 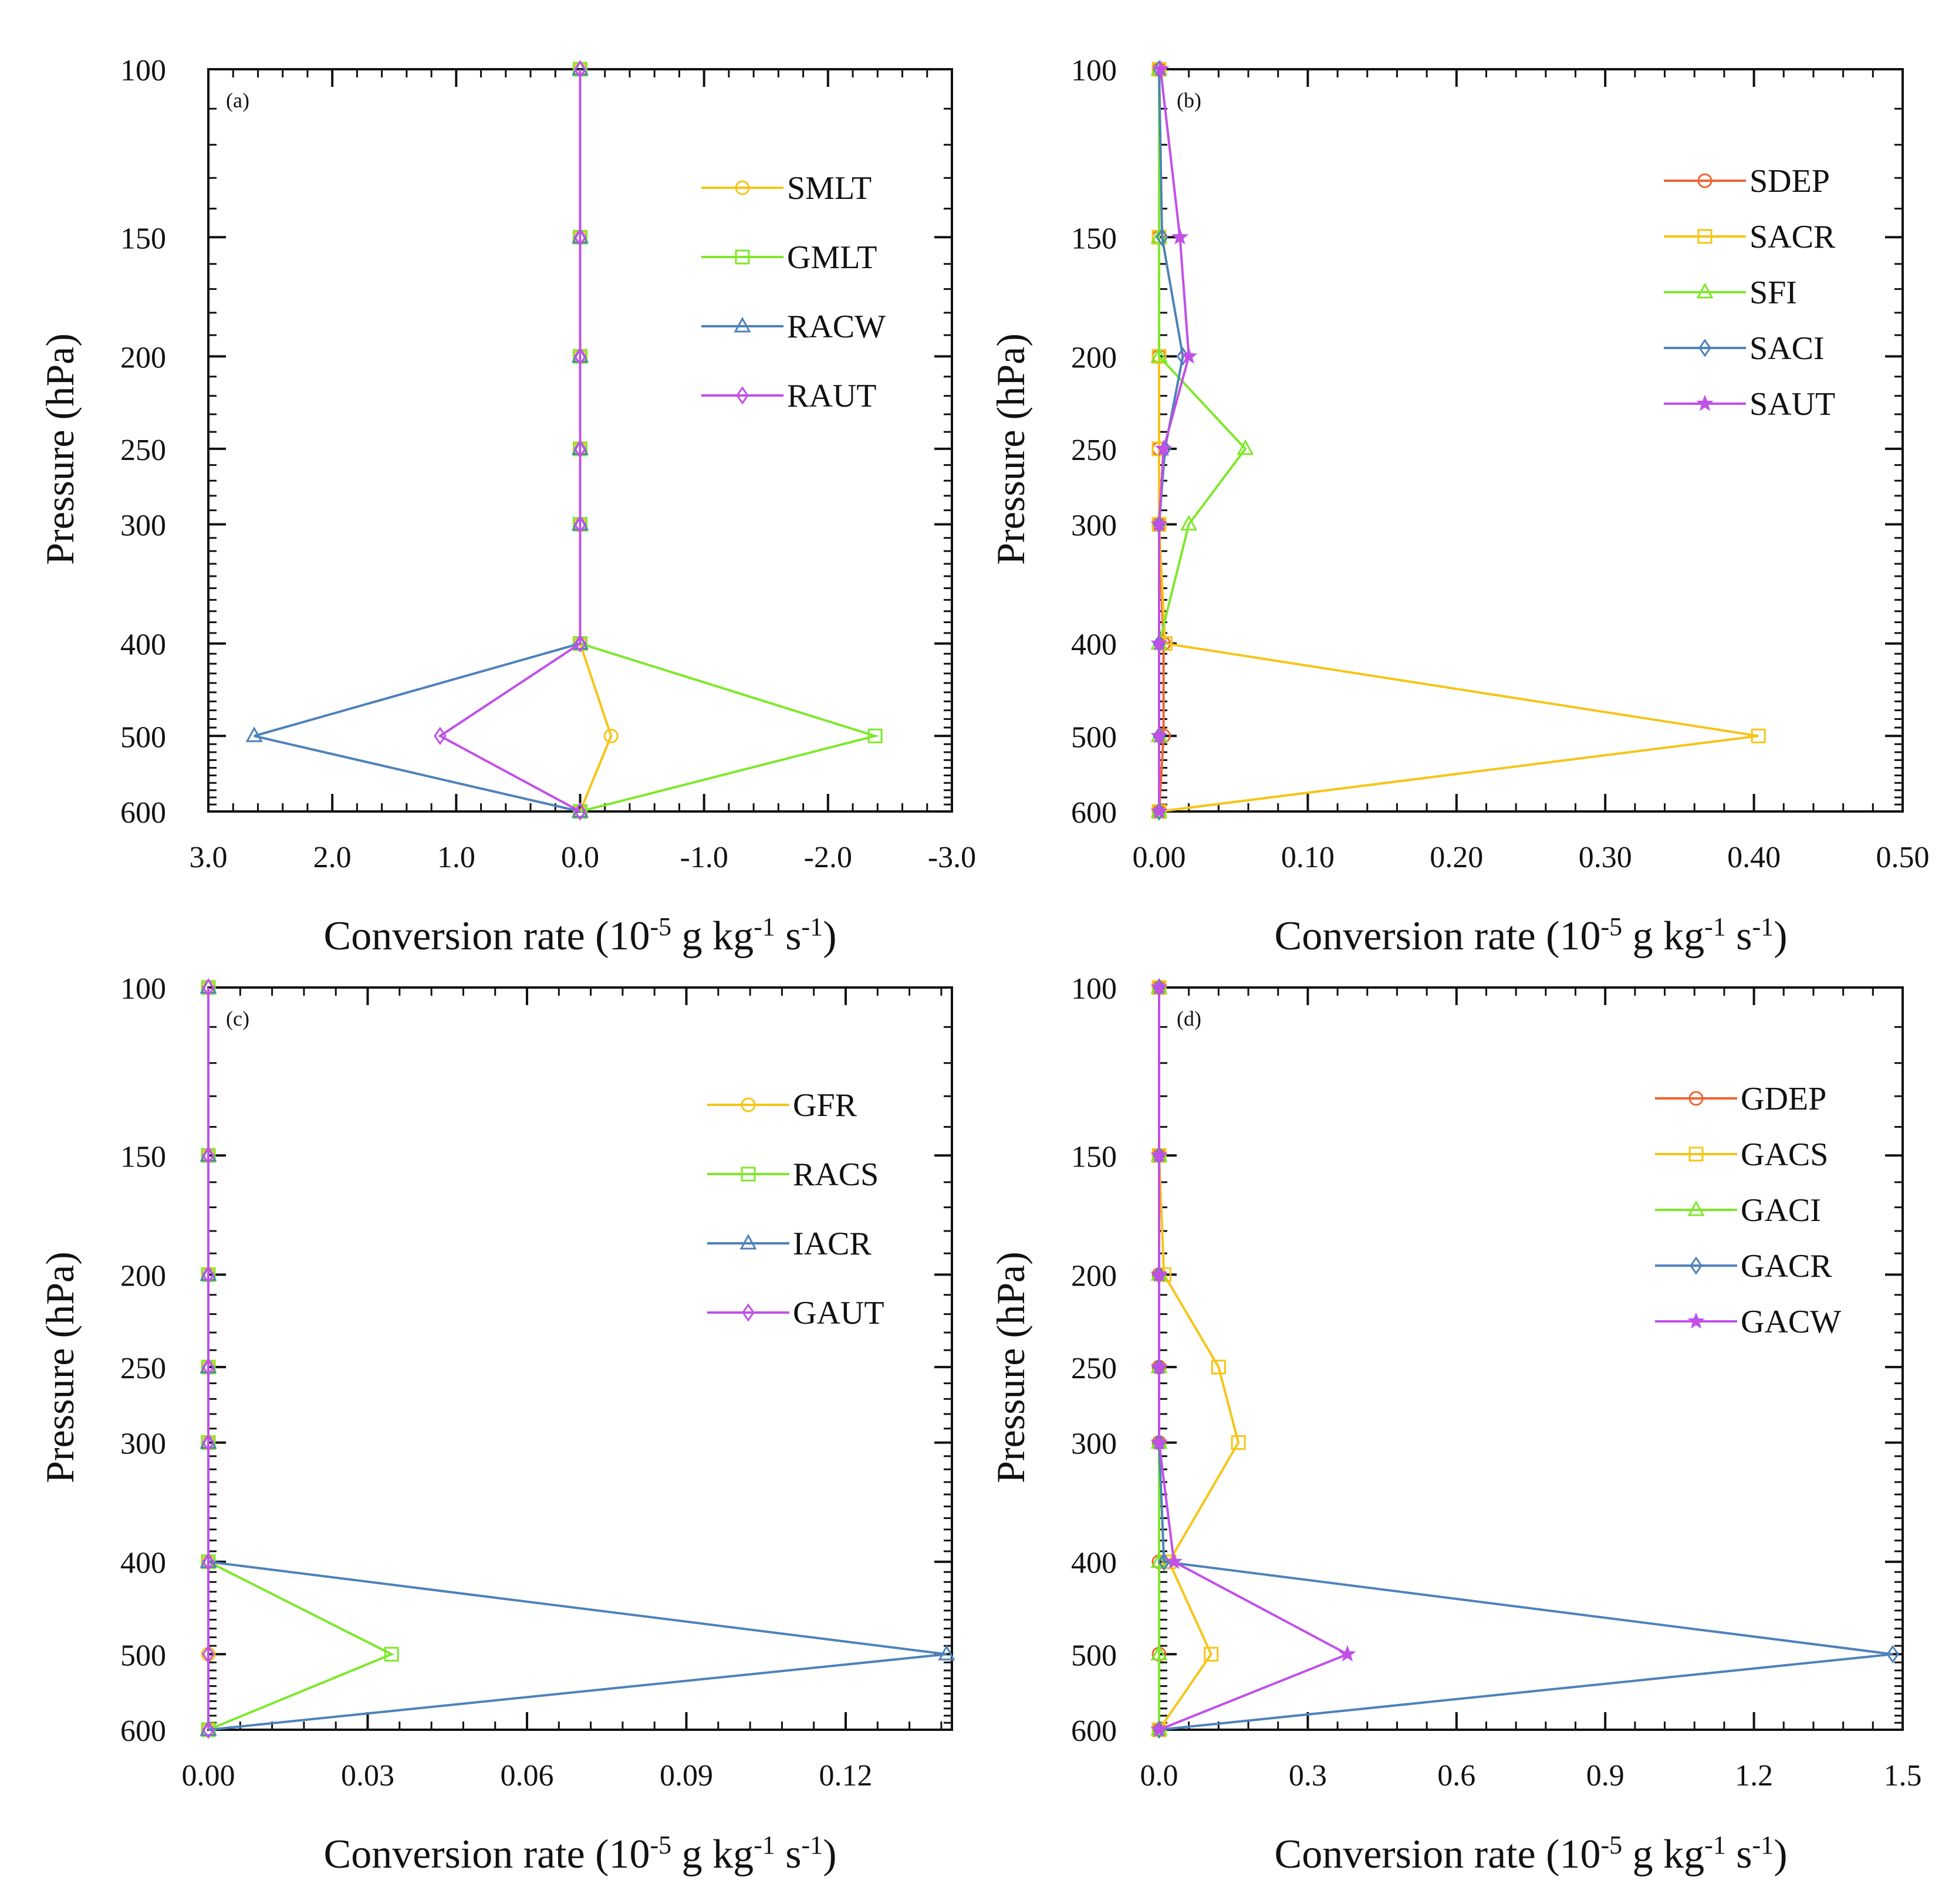 I want to click on x-tick-label: 0.00, so click(x=1159, y=857).